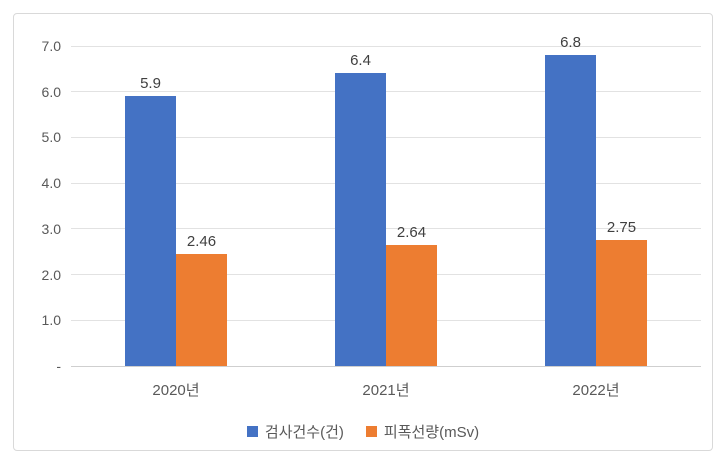  I want to click on y-tick-label: 4.0, so click(51, 183).